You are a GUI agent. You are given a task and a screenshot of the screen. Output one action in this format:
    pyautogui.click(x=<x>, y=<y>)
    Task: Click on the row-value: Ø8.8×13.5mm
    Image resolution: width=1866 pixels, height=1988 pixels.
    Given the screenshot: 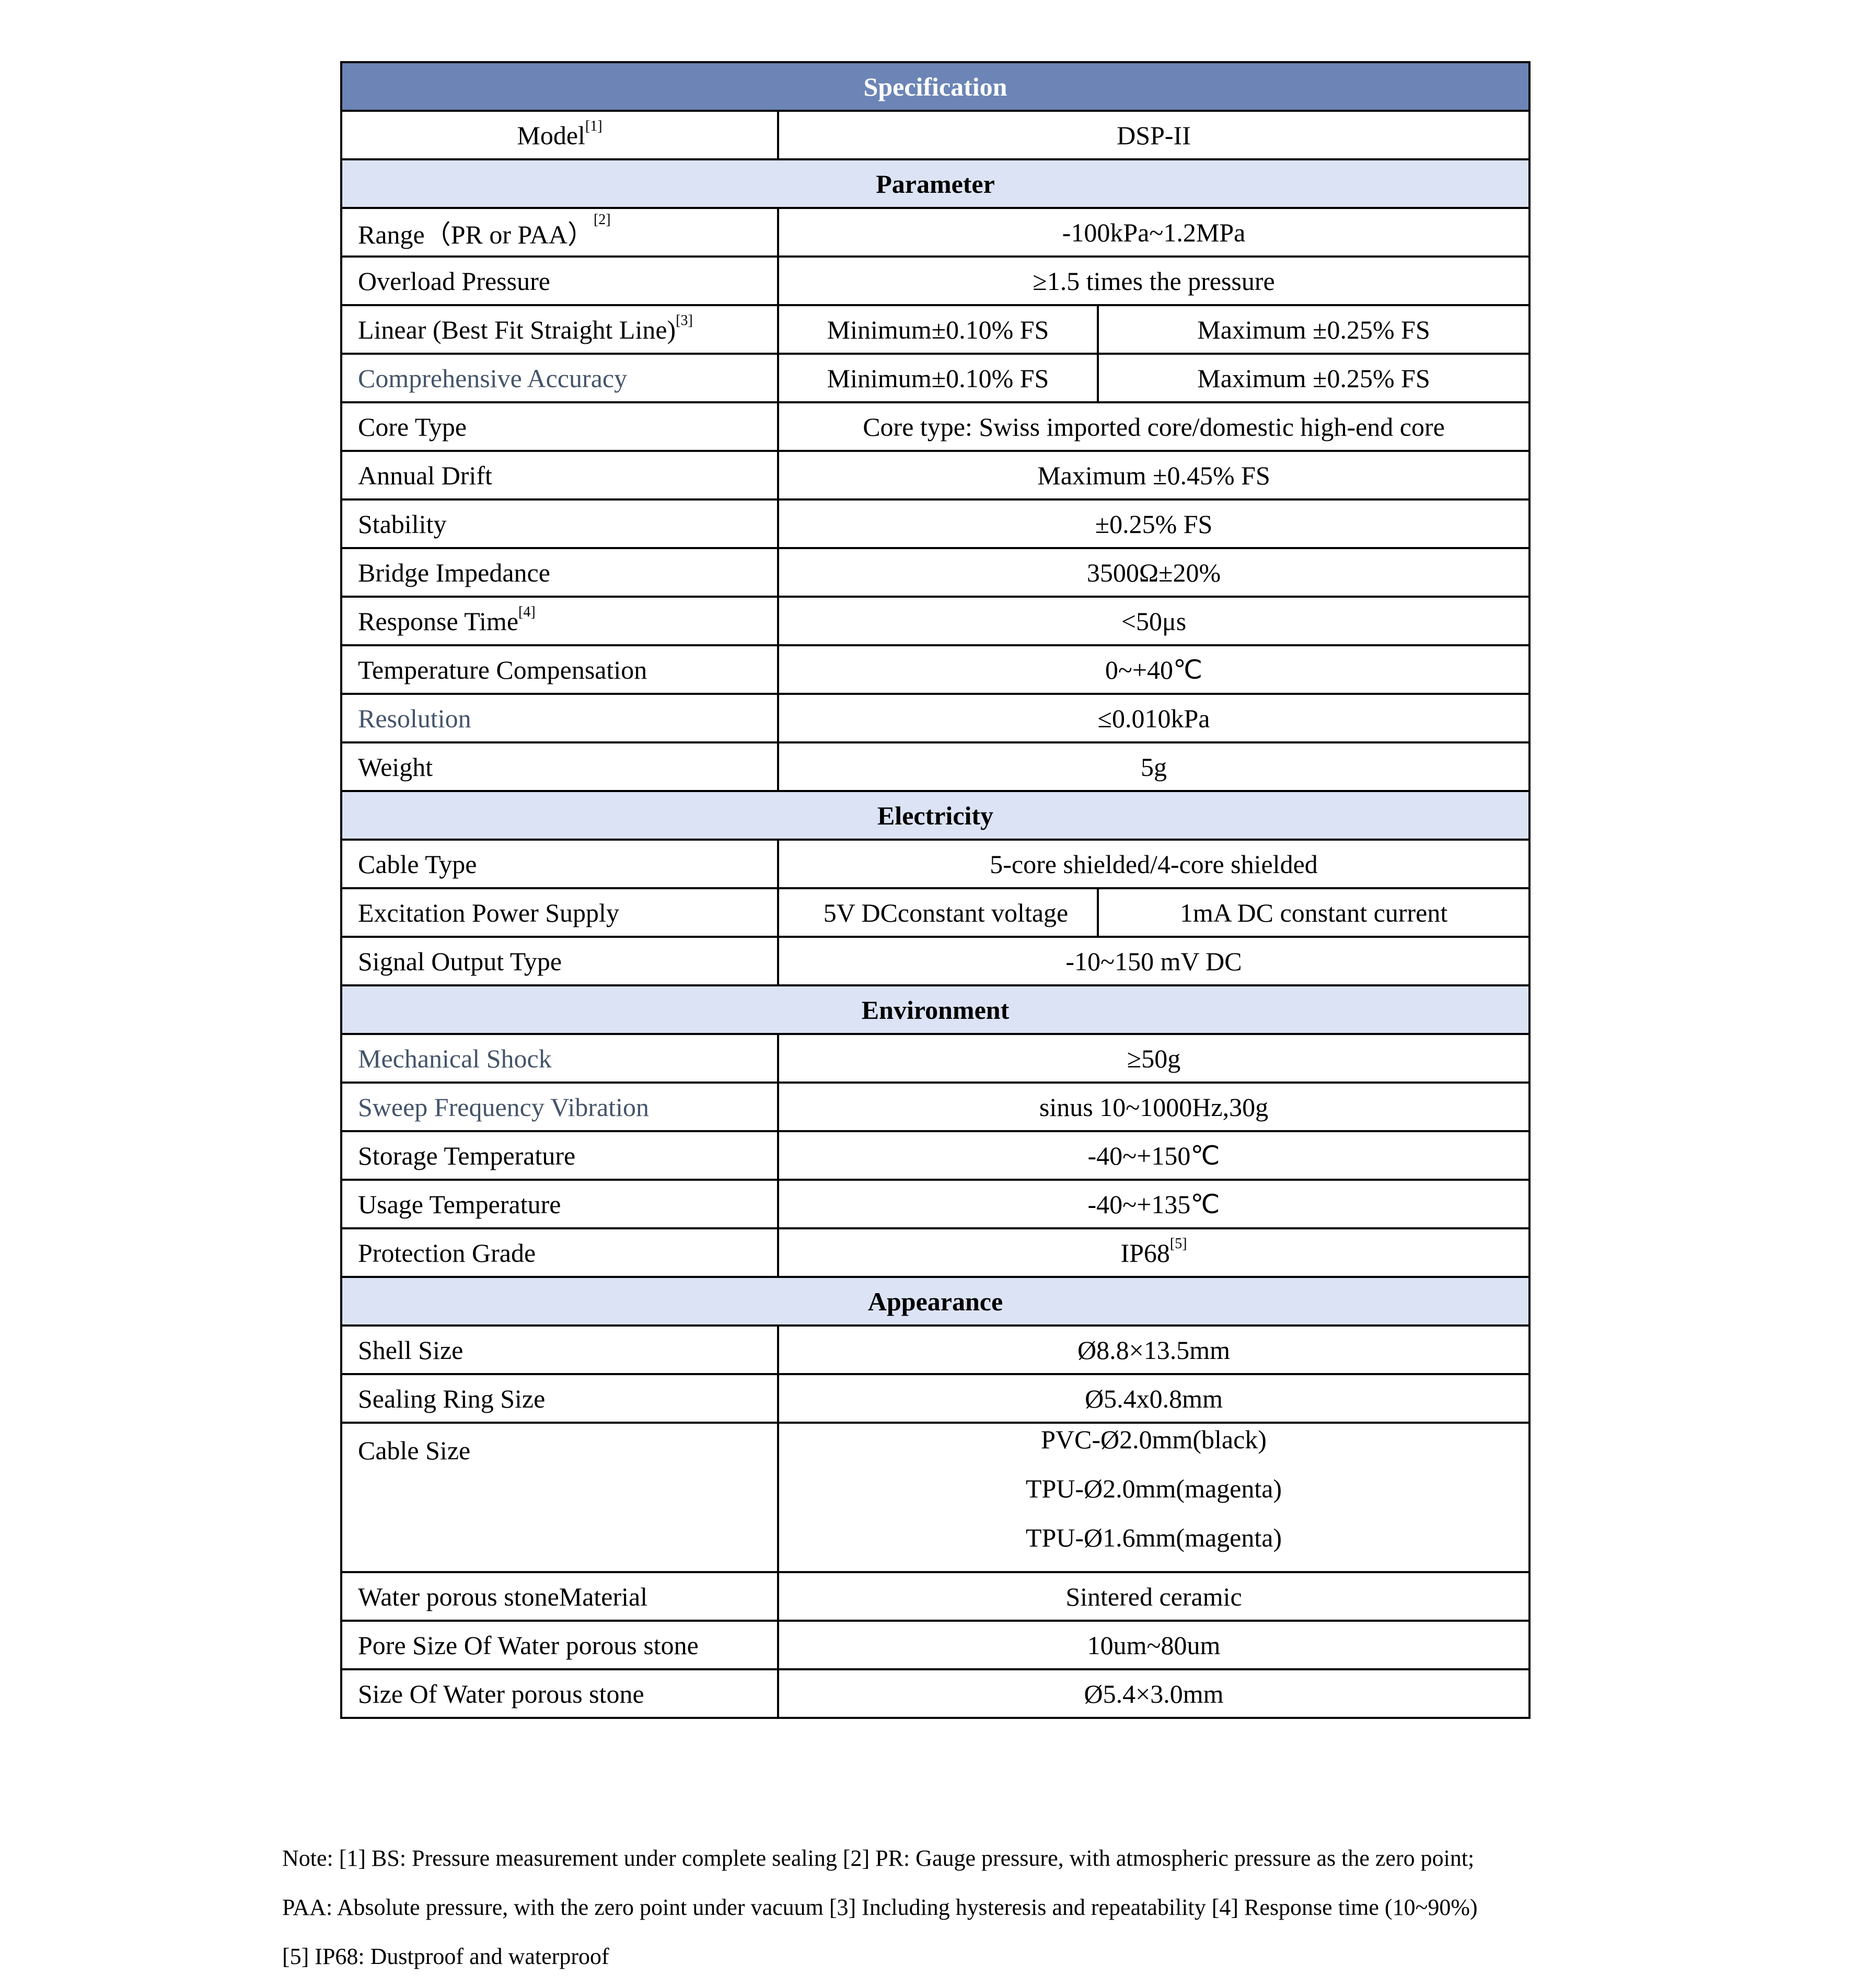 What is the action you would take?
    pyautogui.click(x=1153, y=1349)
    